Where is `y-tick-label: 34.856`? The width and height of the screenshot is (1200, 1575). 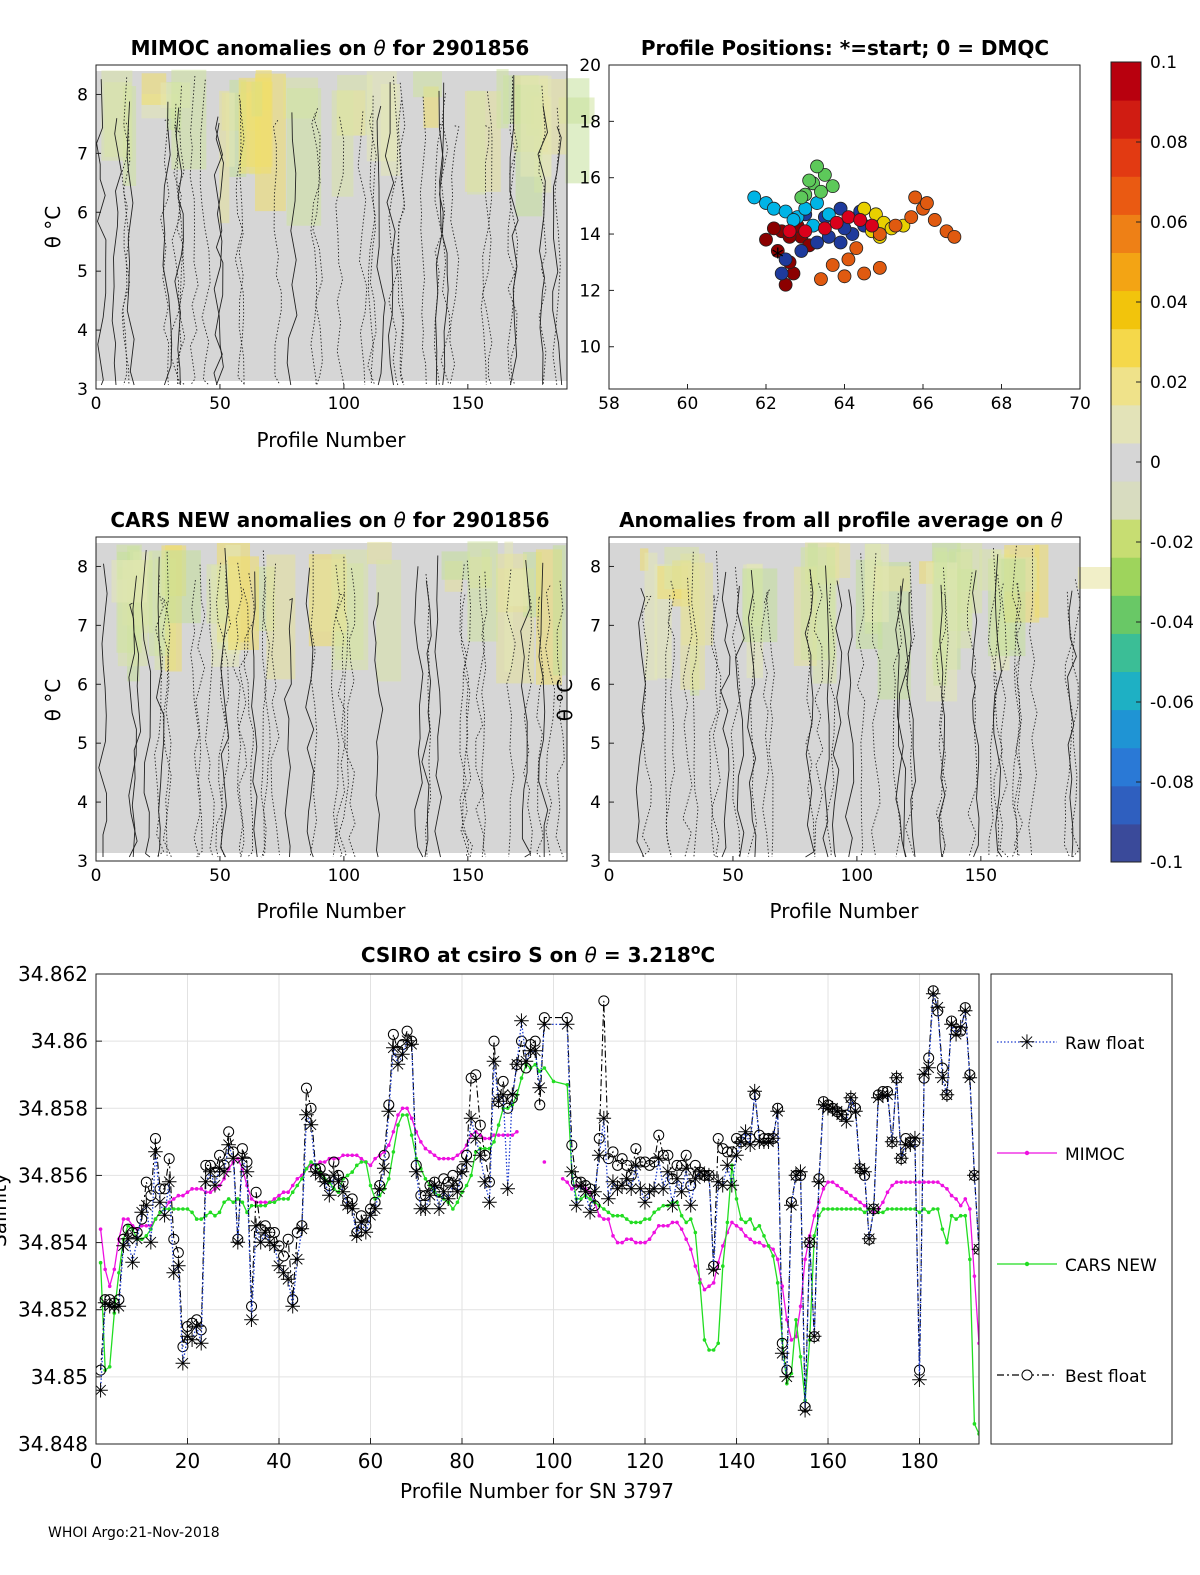
y-tick-label: 34.856 is located at coordinates (53, 1175).